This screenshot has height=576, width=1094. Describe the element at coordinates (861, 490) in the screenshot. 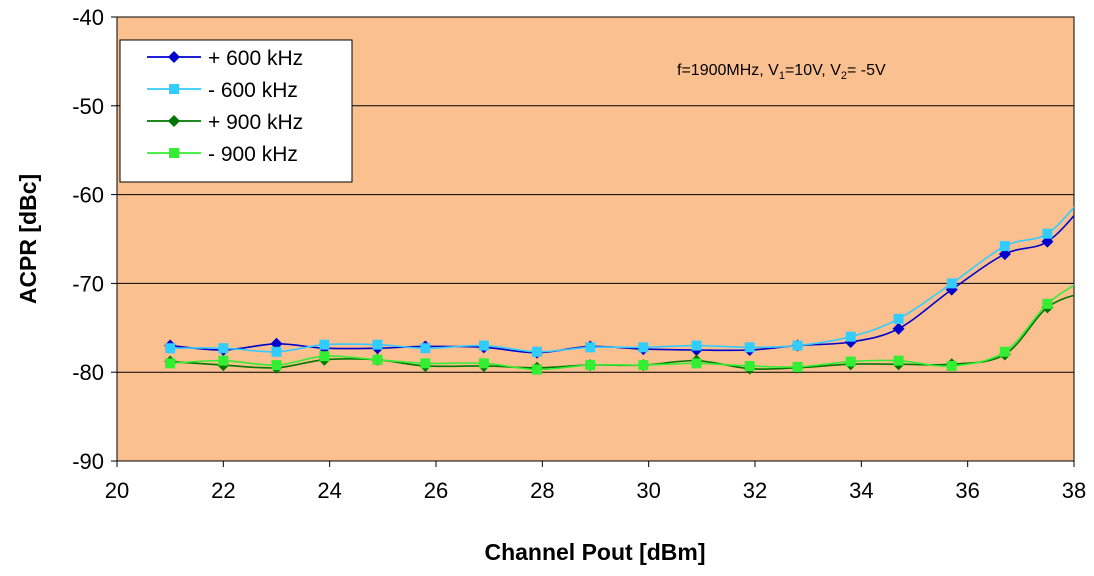

I see `x-tick-label: 34` at that location.